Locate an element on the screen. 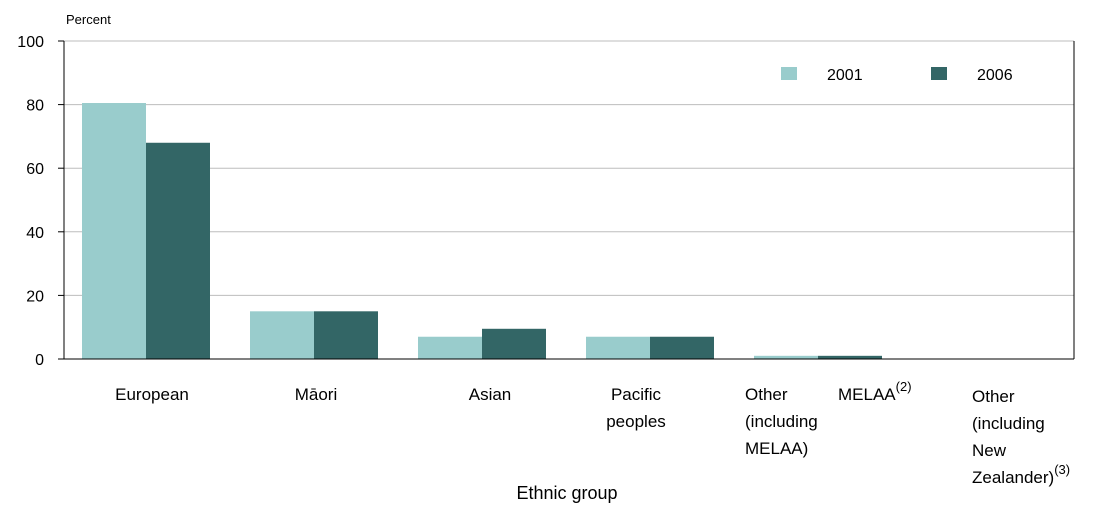  y-axis-label: Percent is located at coordinates (88, 19).